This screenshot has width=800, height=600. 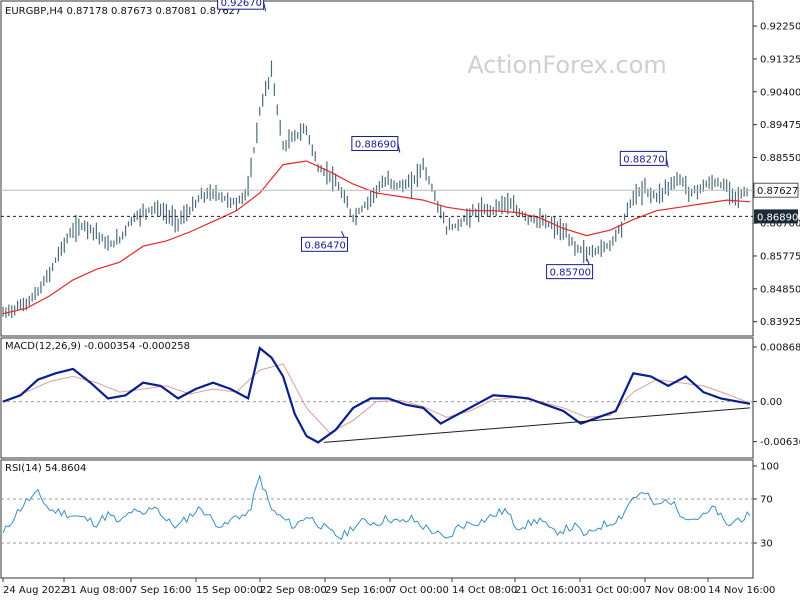 I want to click on rsi-y-tick-label: 70, so click(x=766, y=500).